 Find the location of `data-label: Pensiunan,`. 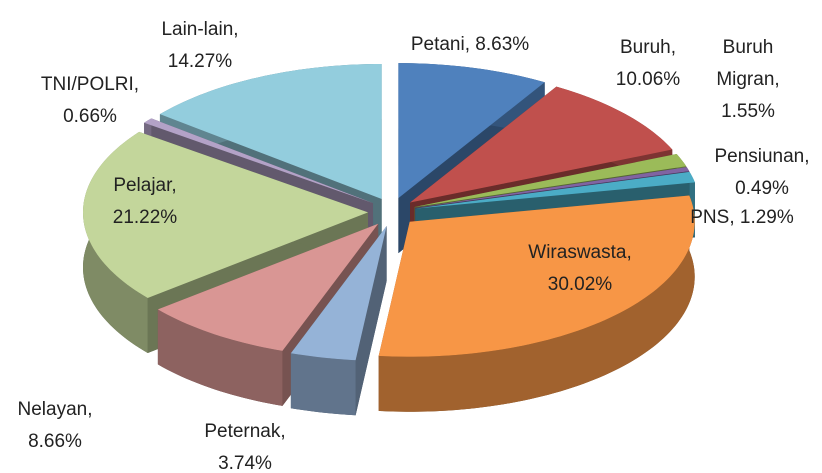

data-label: Pensiunan, is located at coordinates (761, 156).